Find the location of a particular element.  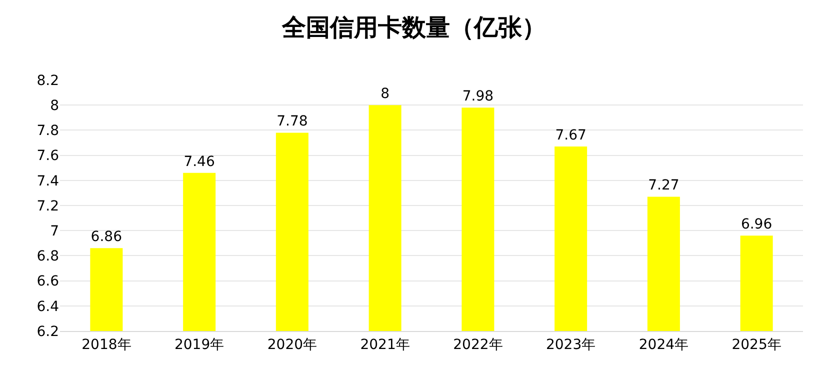

x-tick-label: 2023年 is located at coordinates (571, 344).